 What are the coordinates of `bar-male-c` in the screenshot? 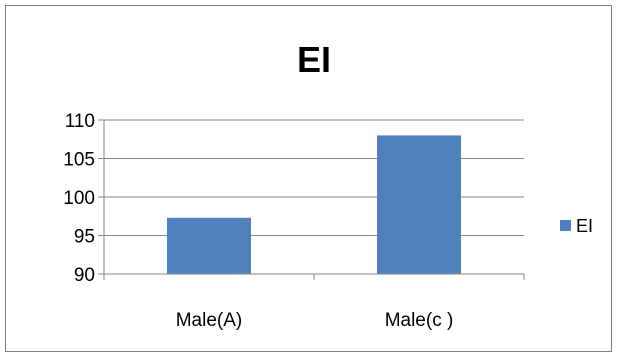 It's located at (419, 204).